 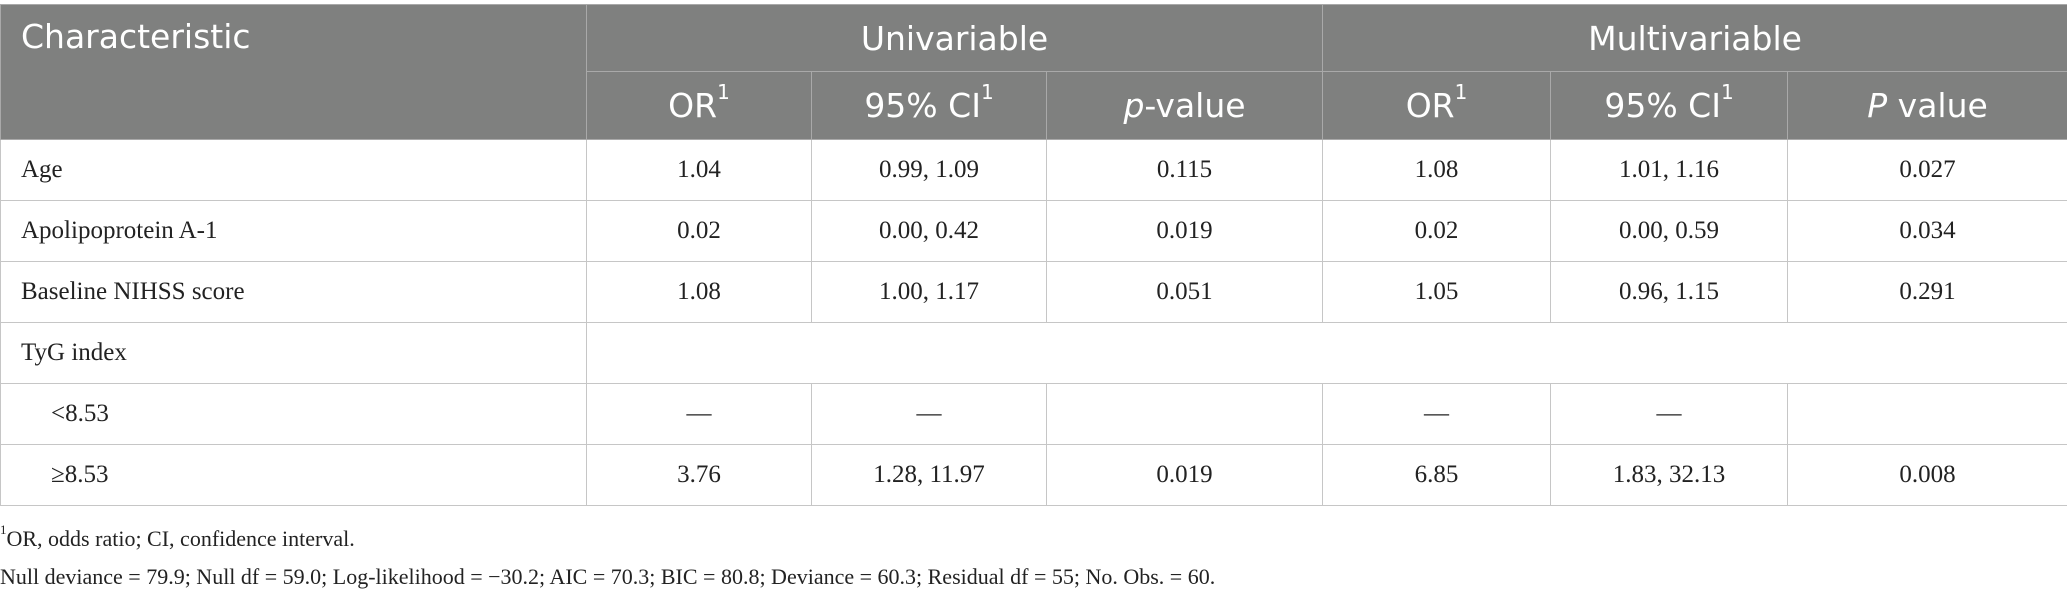 What do you see at coordinates (1184, 414) in the screenshot?
I see `cell-uni-p` at bounding box center [1184, 414].